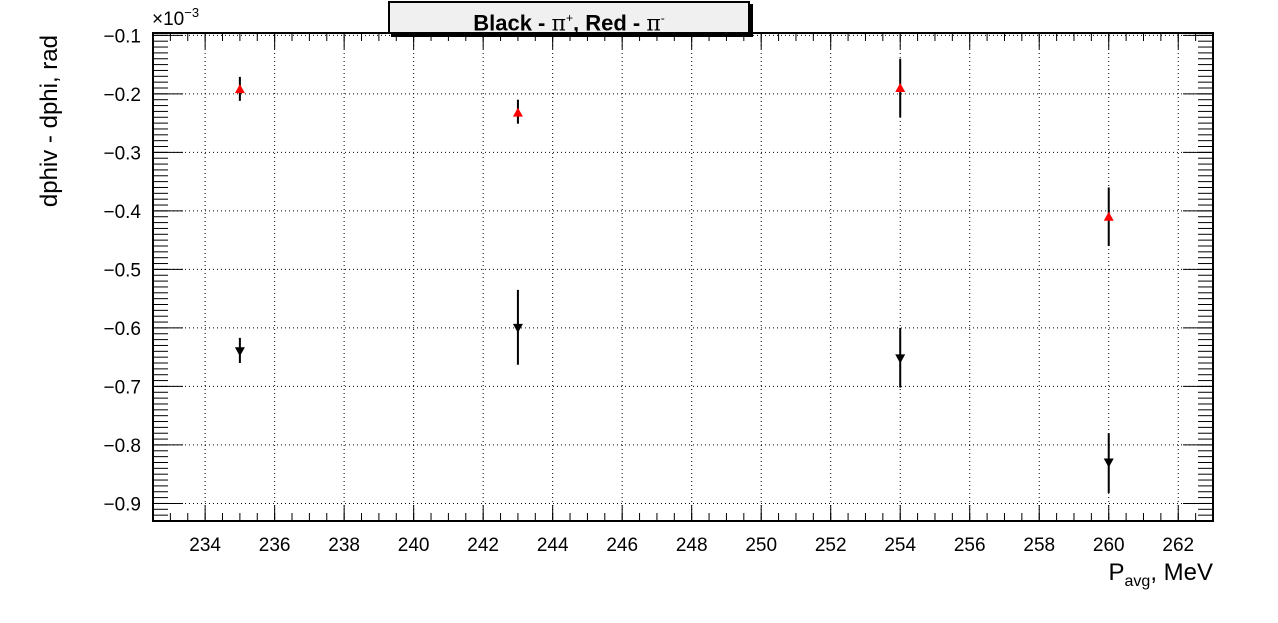 Image resolution: width=1278 pixels, height=623 pixels. Describe the element at coordinates (122, 212) in the screenshot. I see `y-tick-label: −0.4` at that location.